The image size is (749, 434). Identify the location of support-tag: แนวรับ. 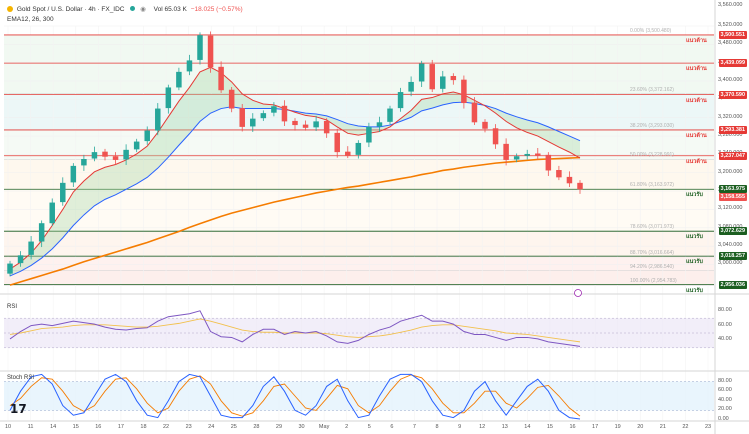
(694, 237).